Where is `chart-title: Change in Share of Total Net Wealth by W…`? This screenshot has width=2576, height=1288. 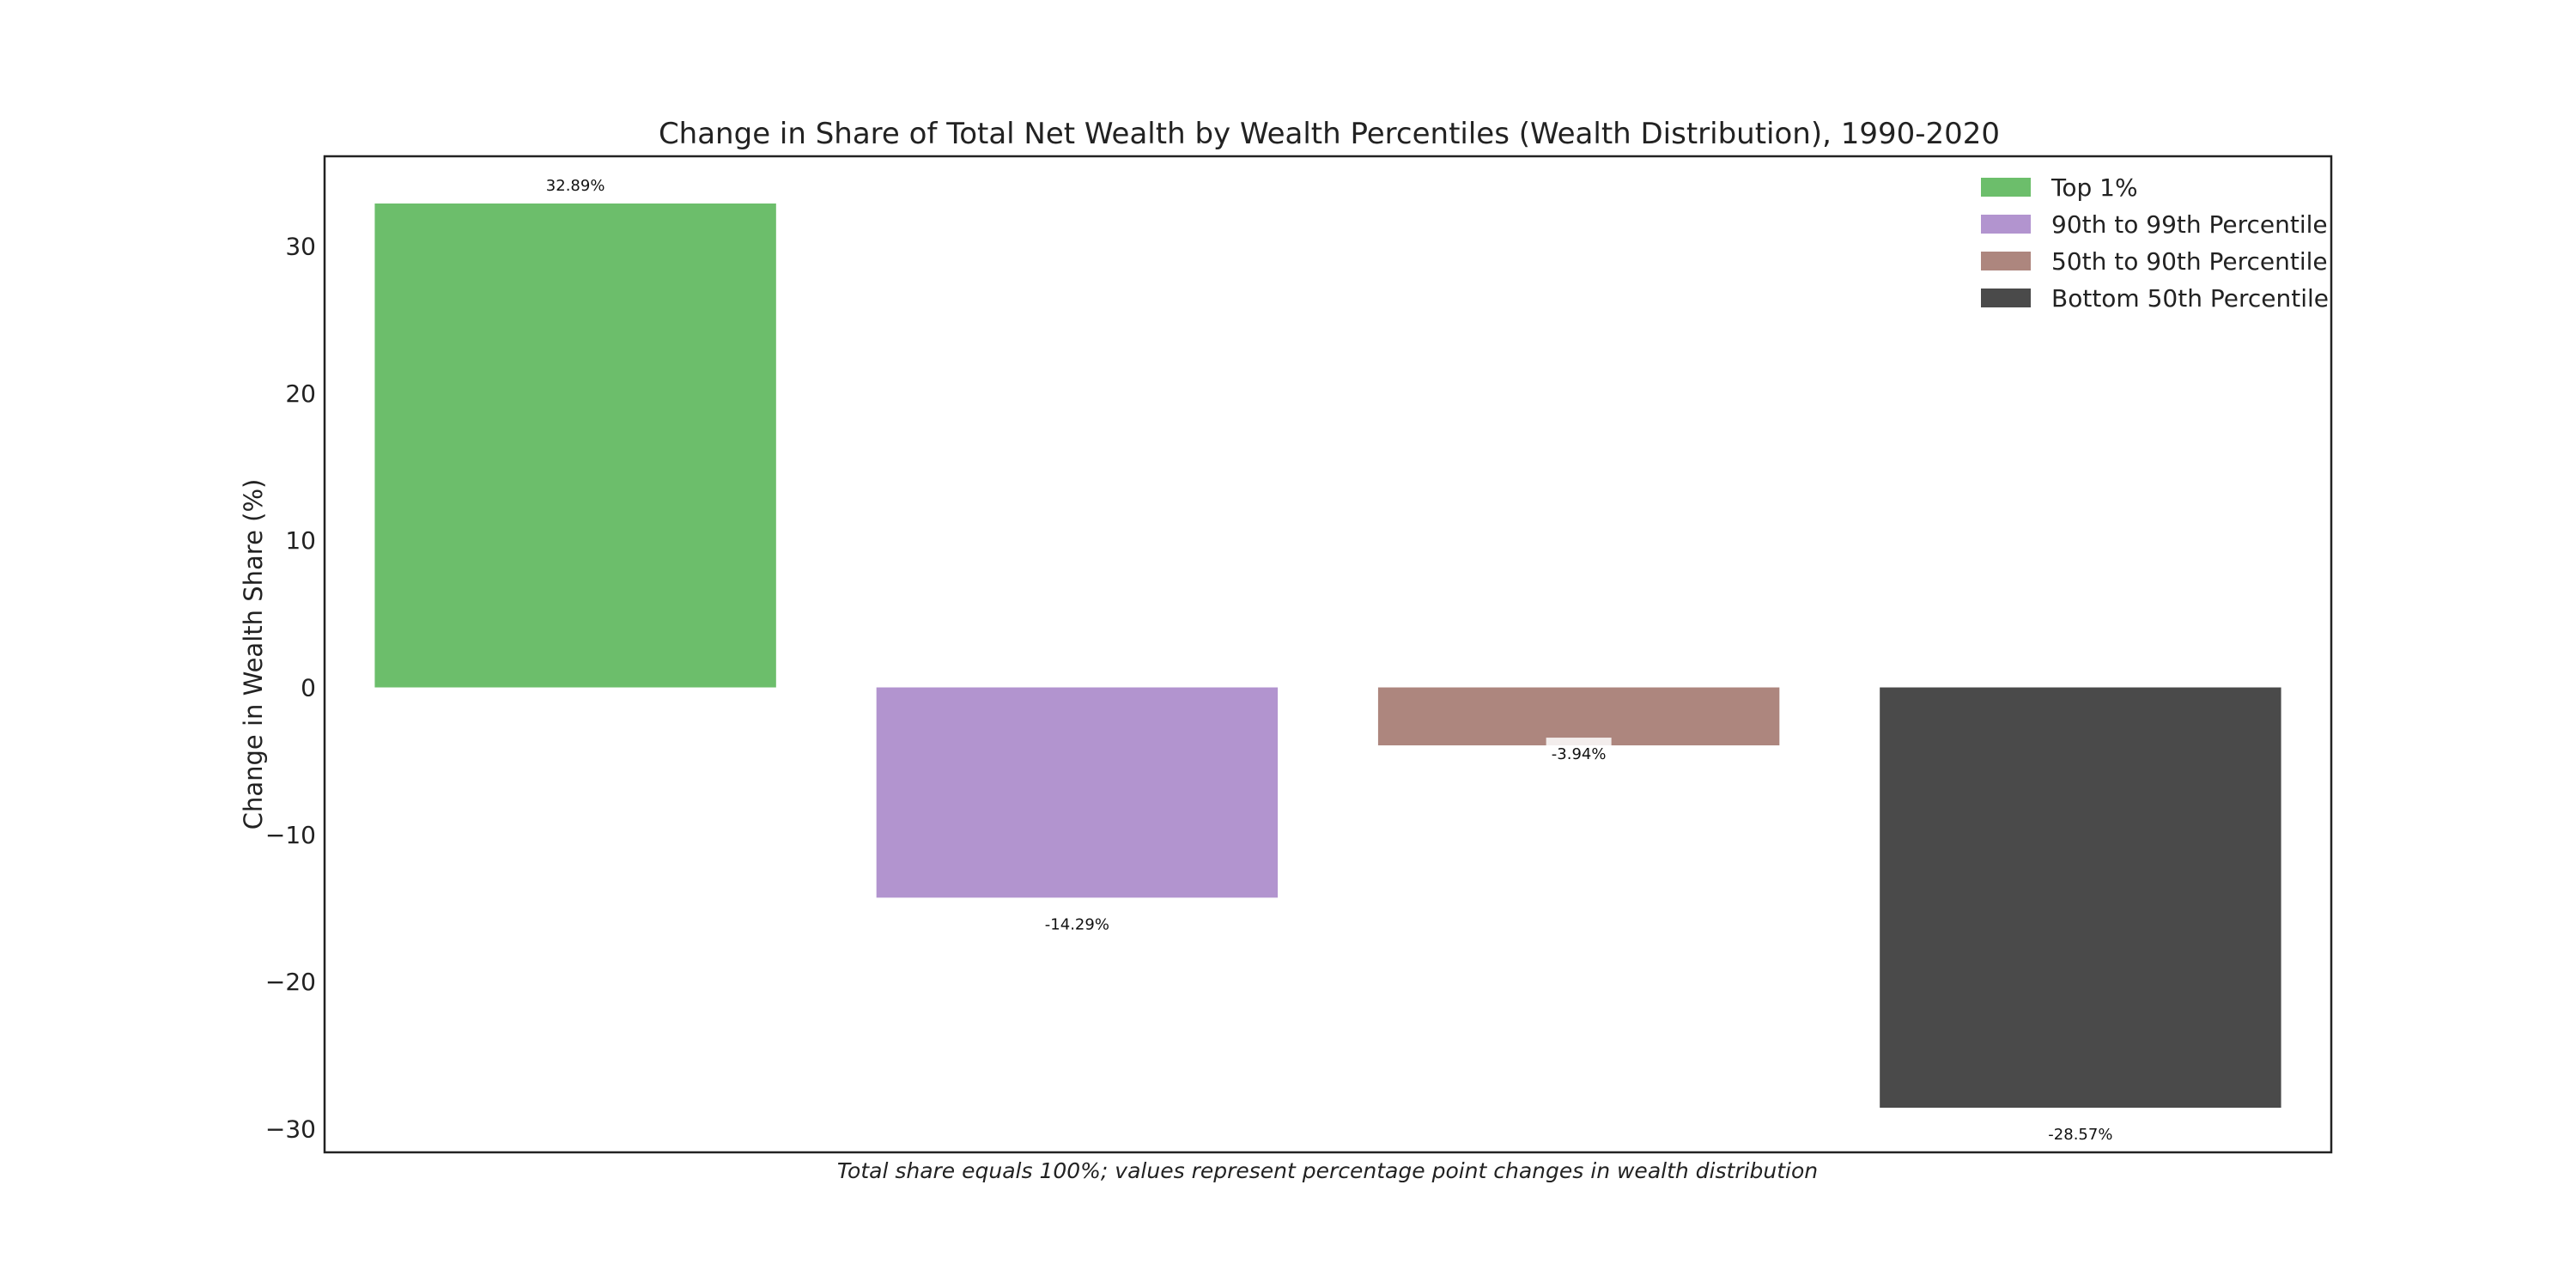
chart-title: Change in Share of Total Net Wealth by W… is located at coordinates (1330, 134).